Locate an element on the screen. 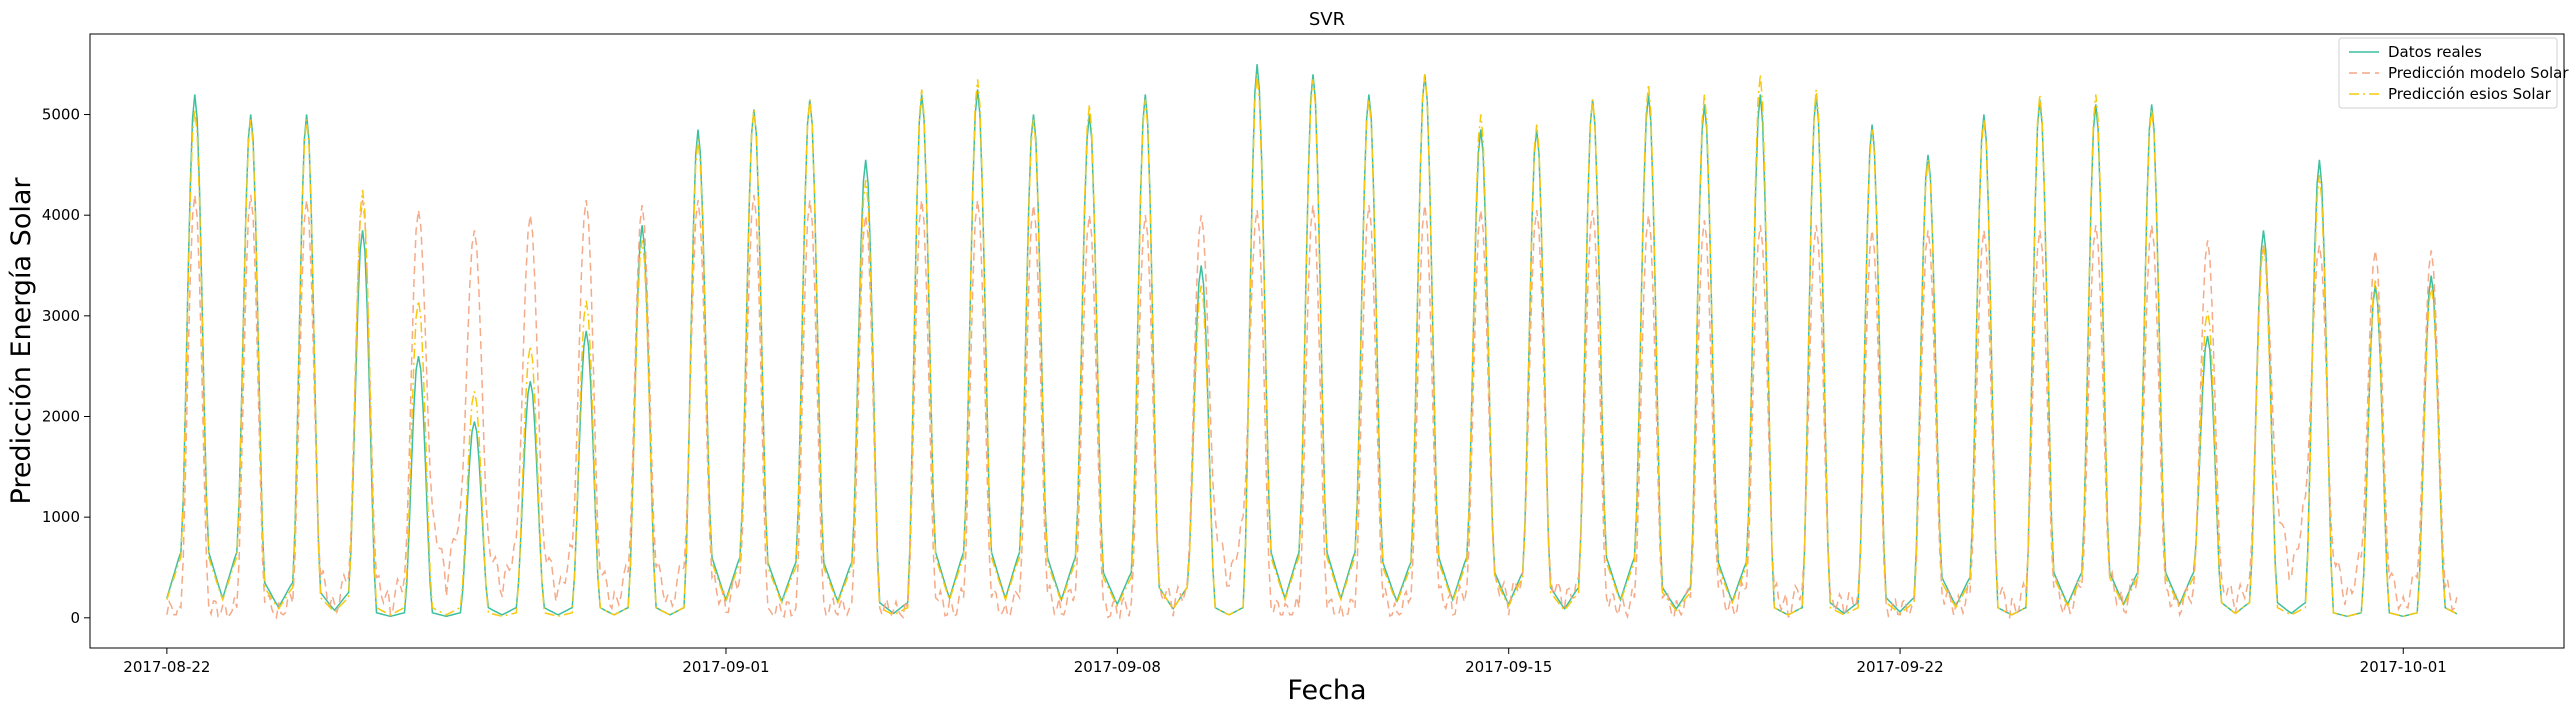 This screenshot has width=2575, height=711. y-tick-label: 0 is located at coordinates (75, 618).